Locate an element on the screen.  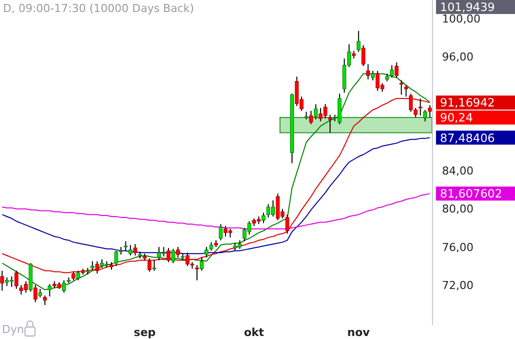
x-tick-label: nov is located at coordinates (359, 332).